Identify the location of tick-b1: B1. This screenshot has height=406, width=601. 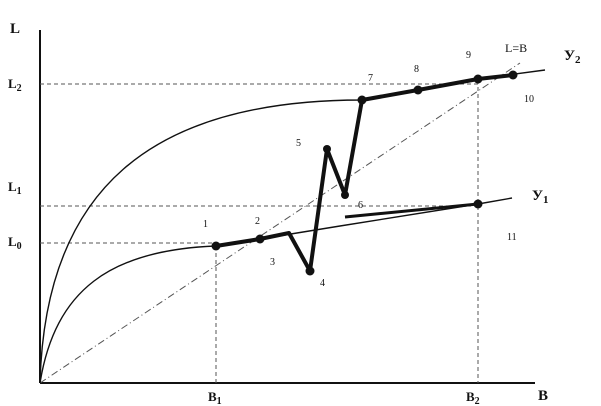
(215, 397).